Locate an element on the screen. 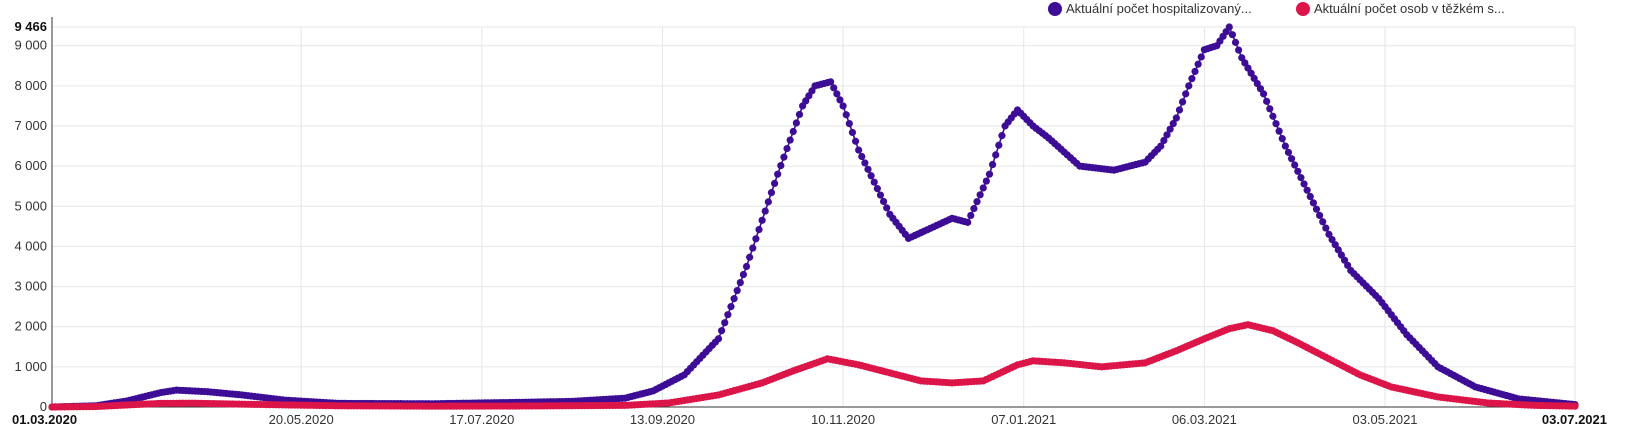 The image size is (1627, 426). y-tick-label: 5 000 is located at coordinates (30, 205).